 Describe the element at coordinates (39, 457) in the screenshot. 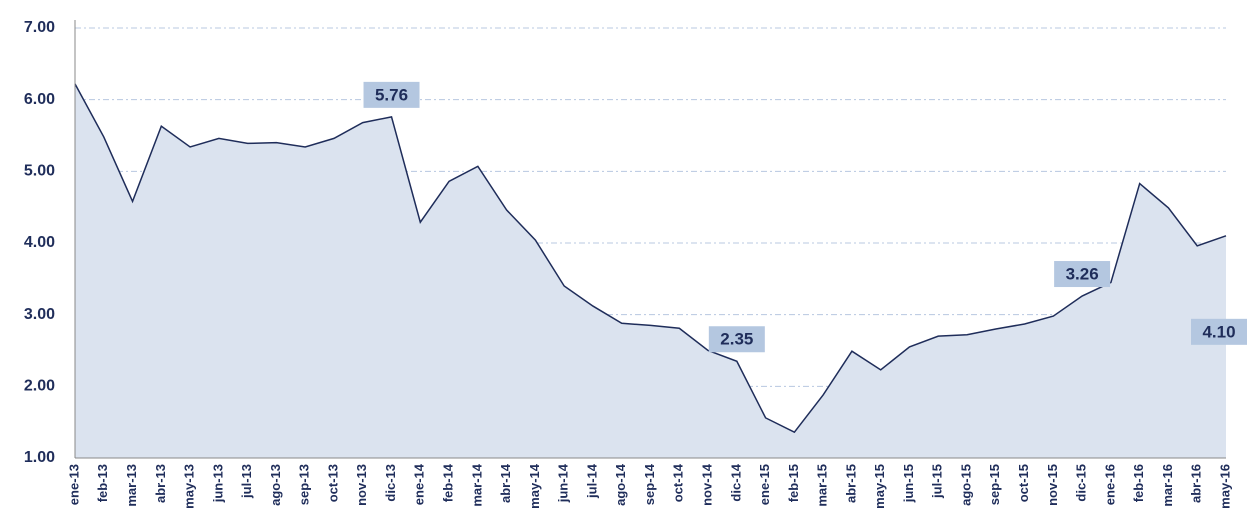

I see `y-tick-label: 1.00` at that location.